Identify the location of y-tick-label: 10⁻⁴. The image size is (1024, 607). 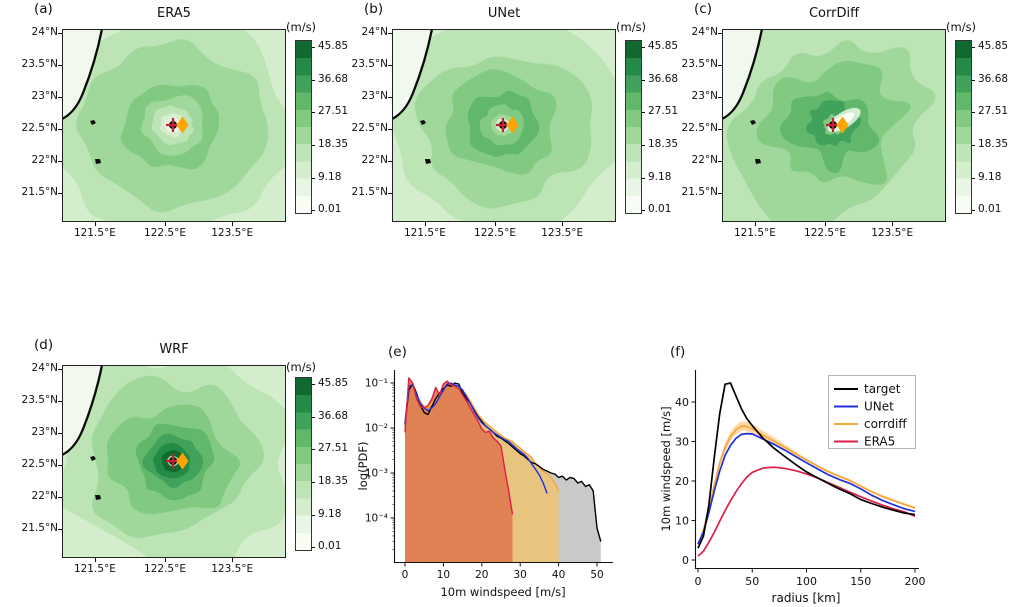
(376, 519).